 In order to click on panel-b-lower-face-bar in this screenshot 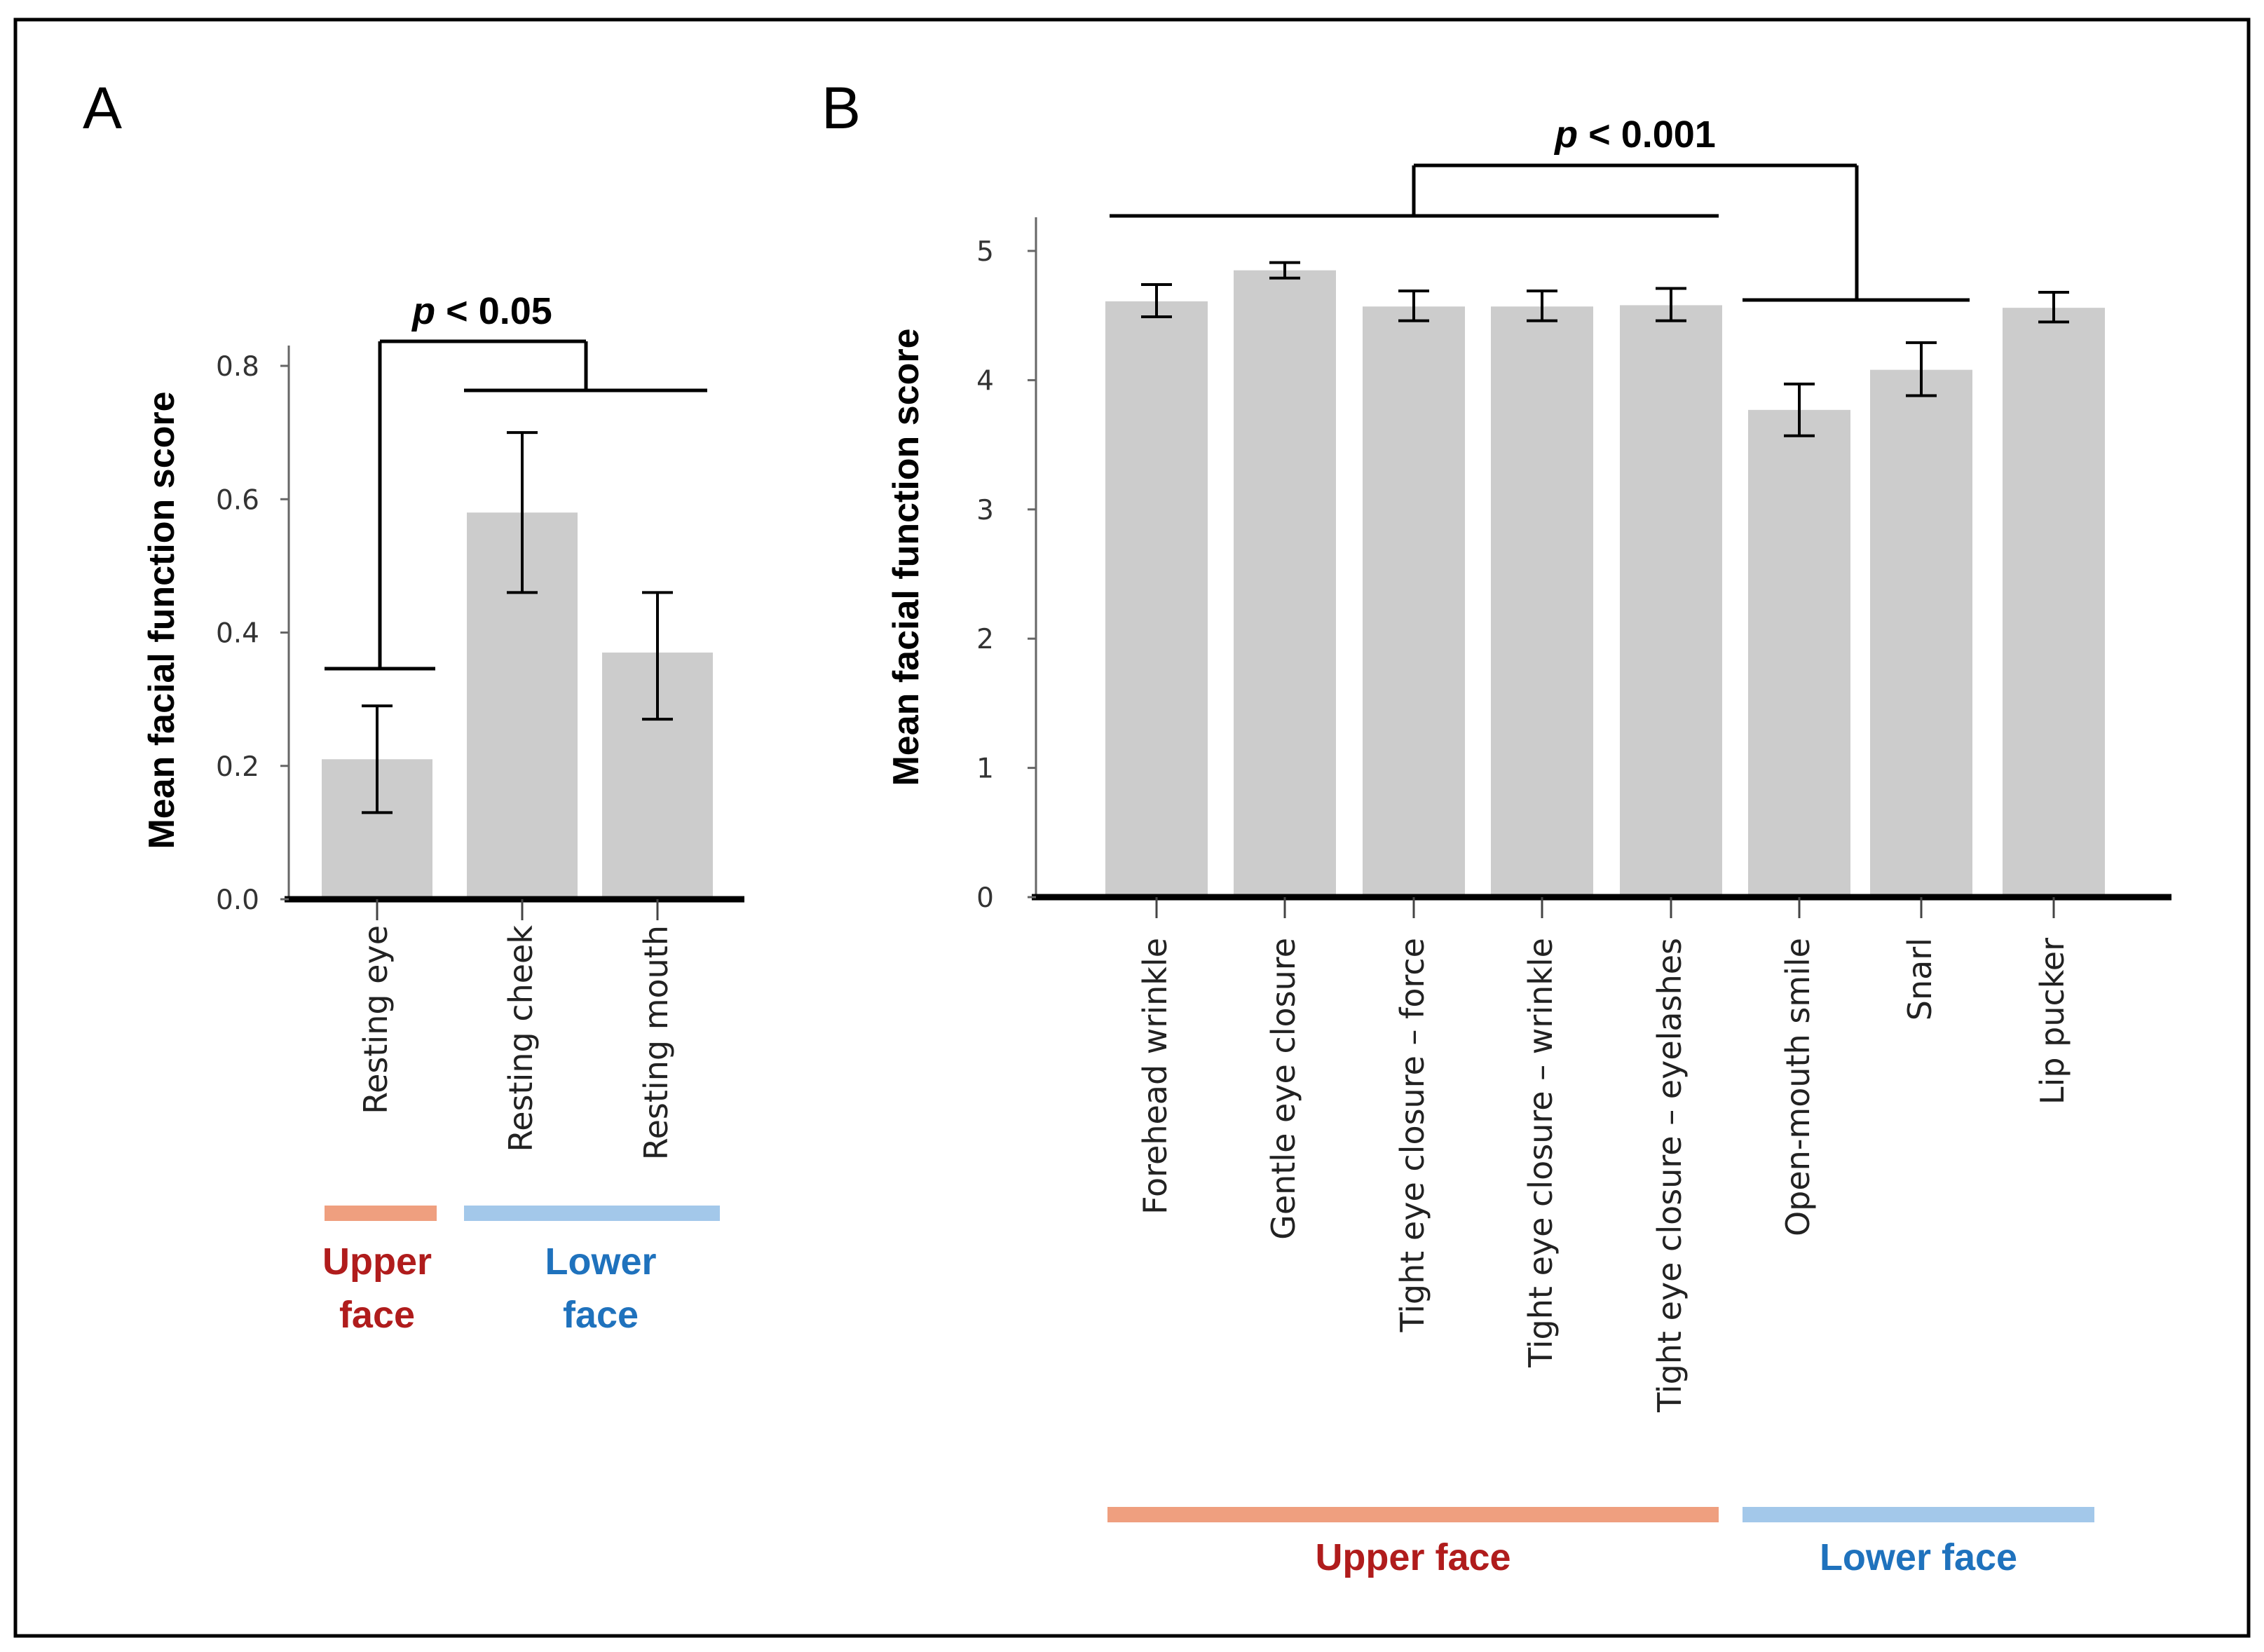, I will do `click(1918, 1514)`.